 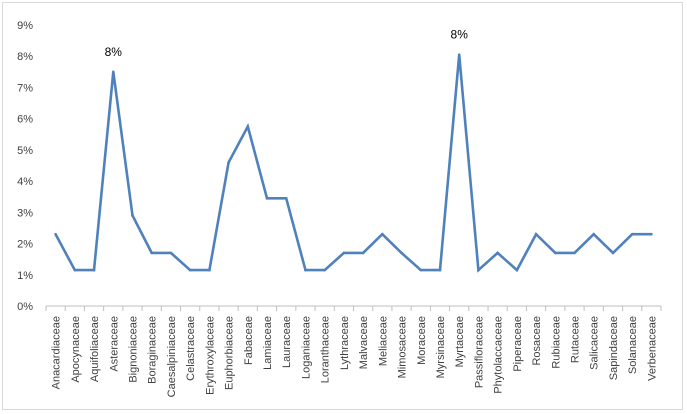 What do you see at coordinates (76, 349) in the screenshot?
I see `x-tick-label: Apocynaceae` at bounding box center [76, 349].